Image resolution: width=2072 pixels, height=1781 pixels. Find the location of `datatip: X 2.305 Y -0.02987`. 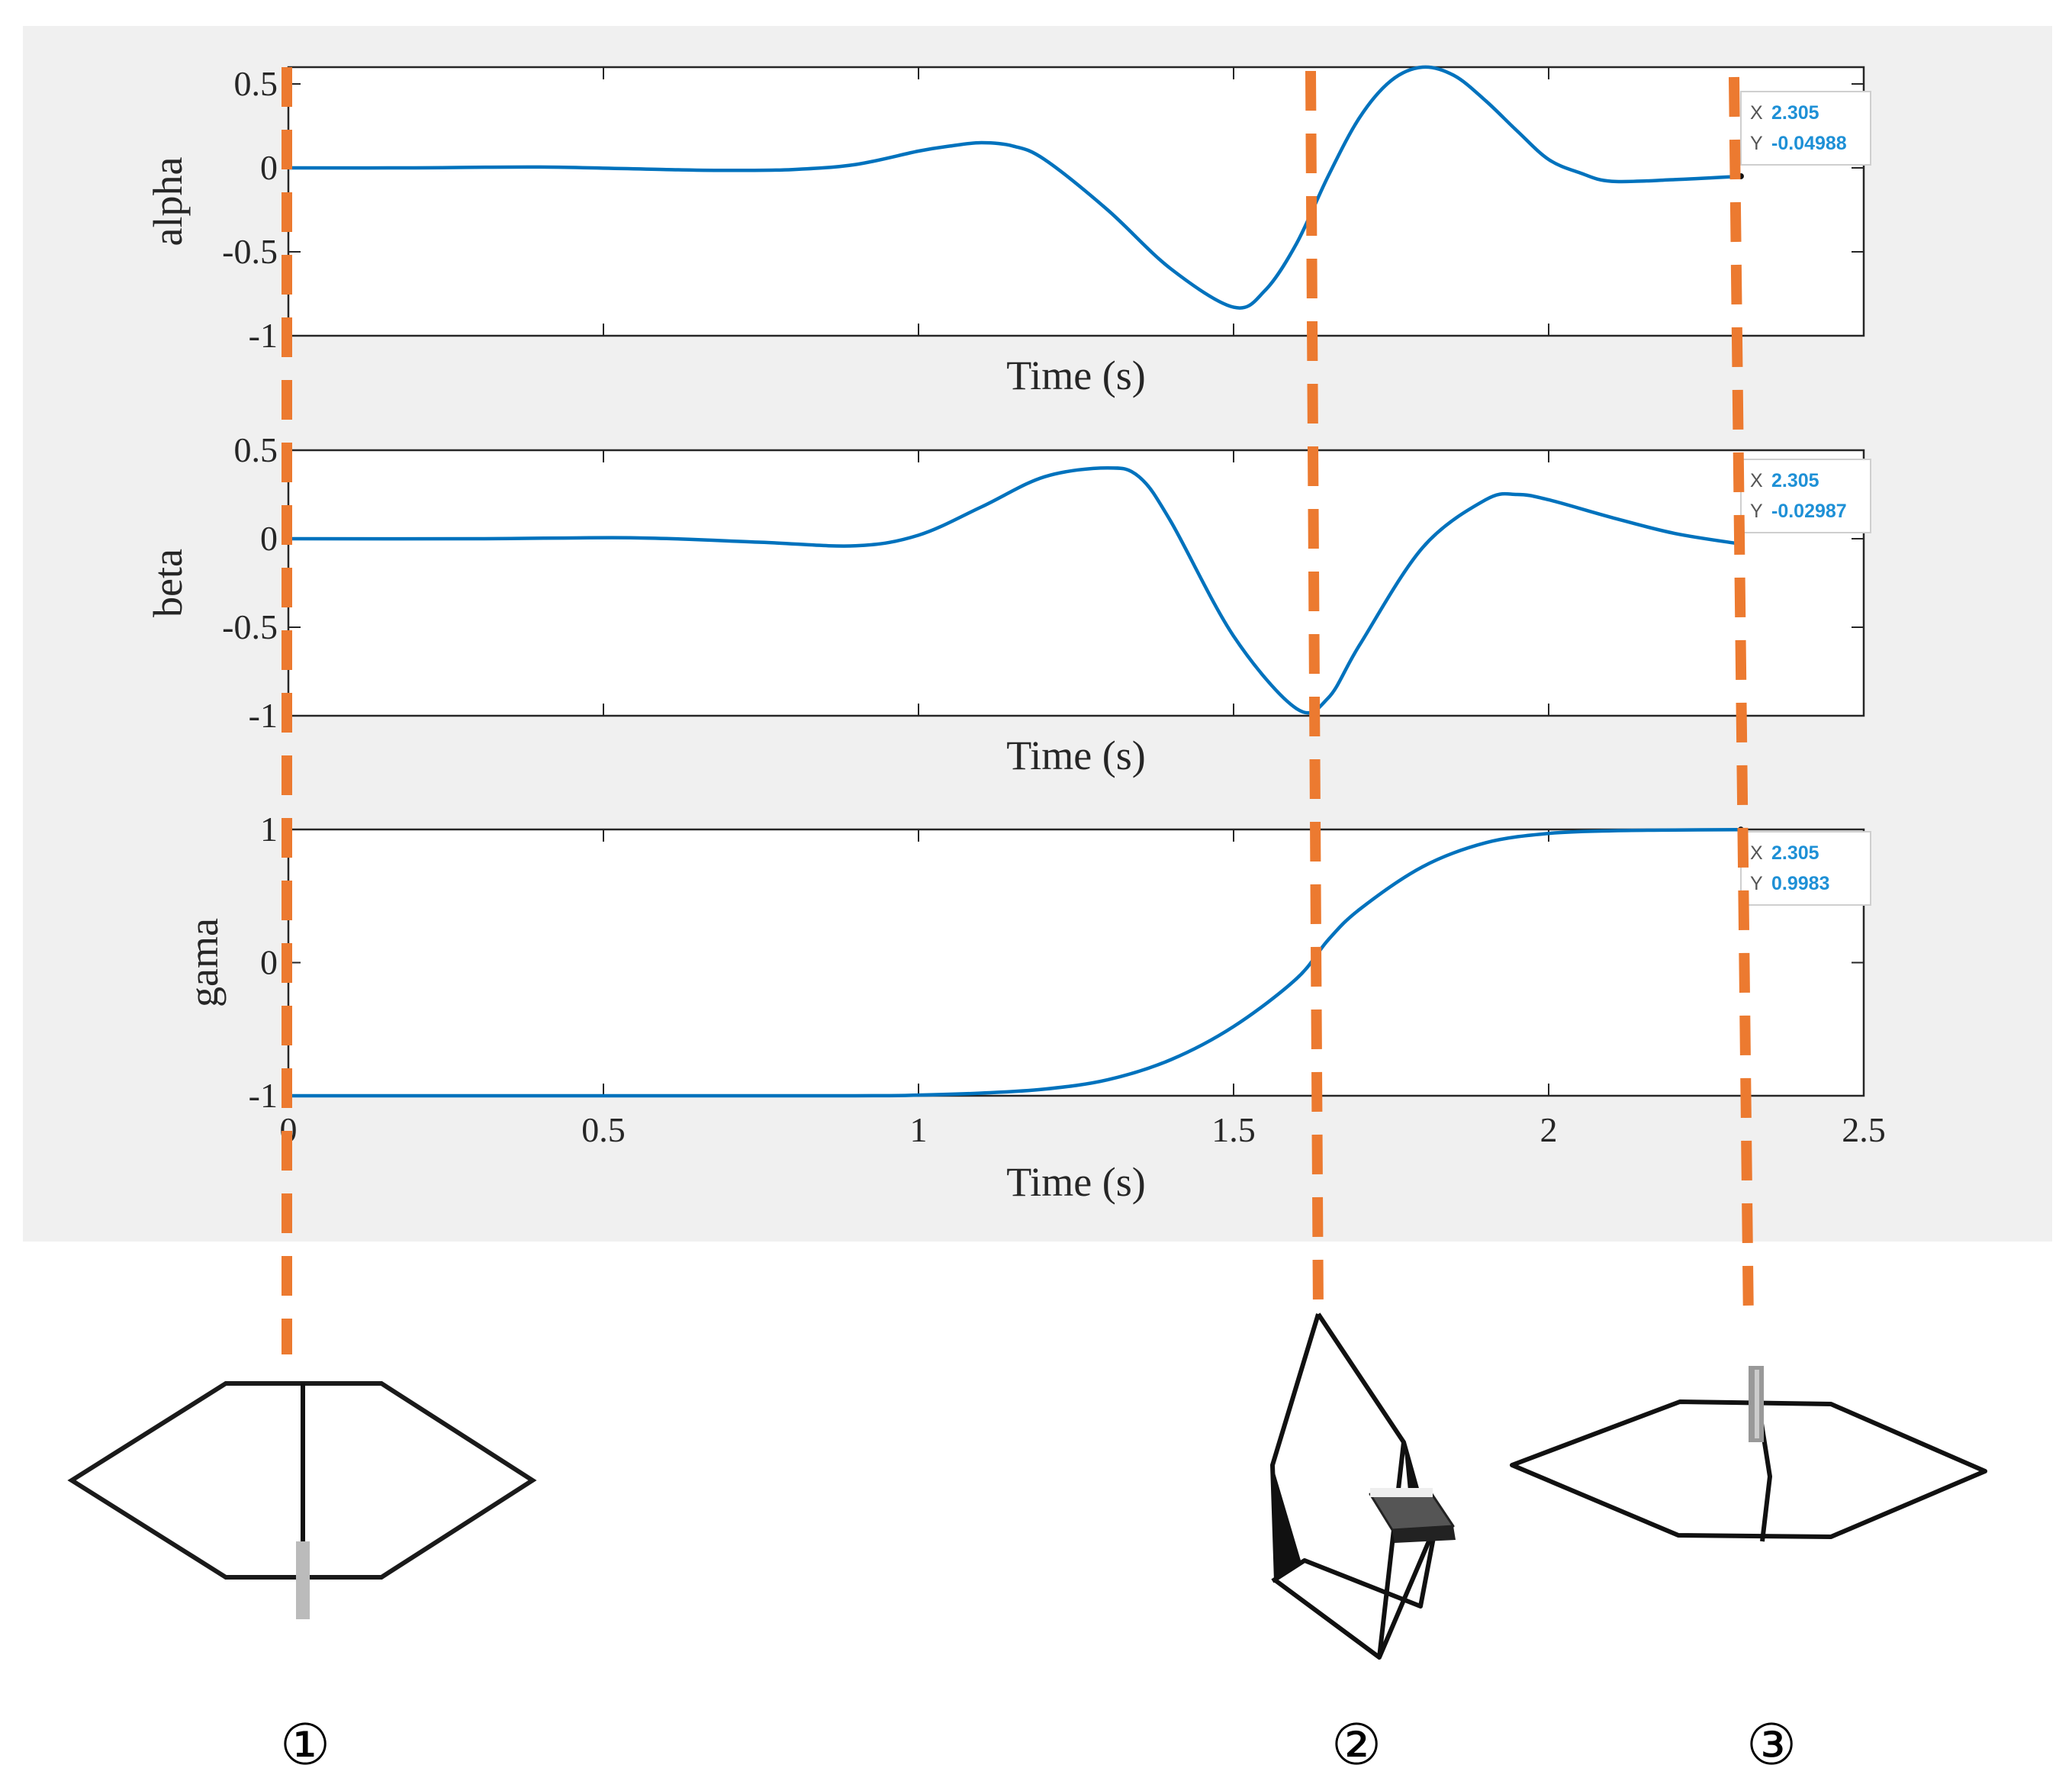

datatip: X 2.305 Y -0.02987 is located at coordinates (1805, 496).